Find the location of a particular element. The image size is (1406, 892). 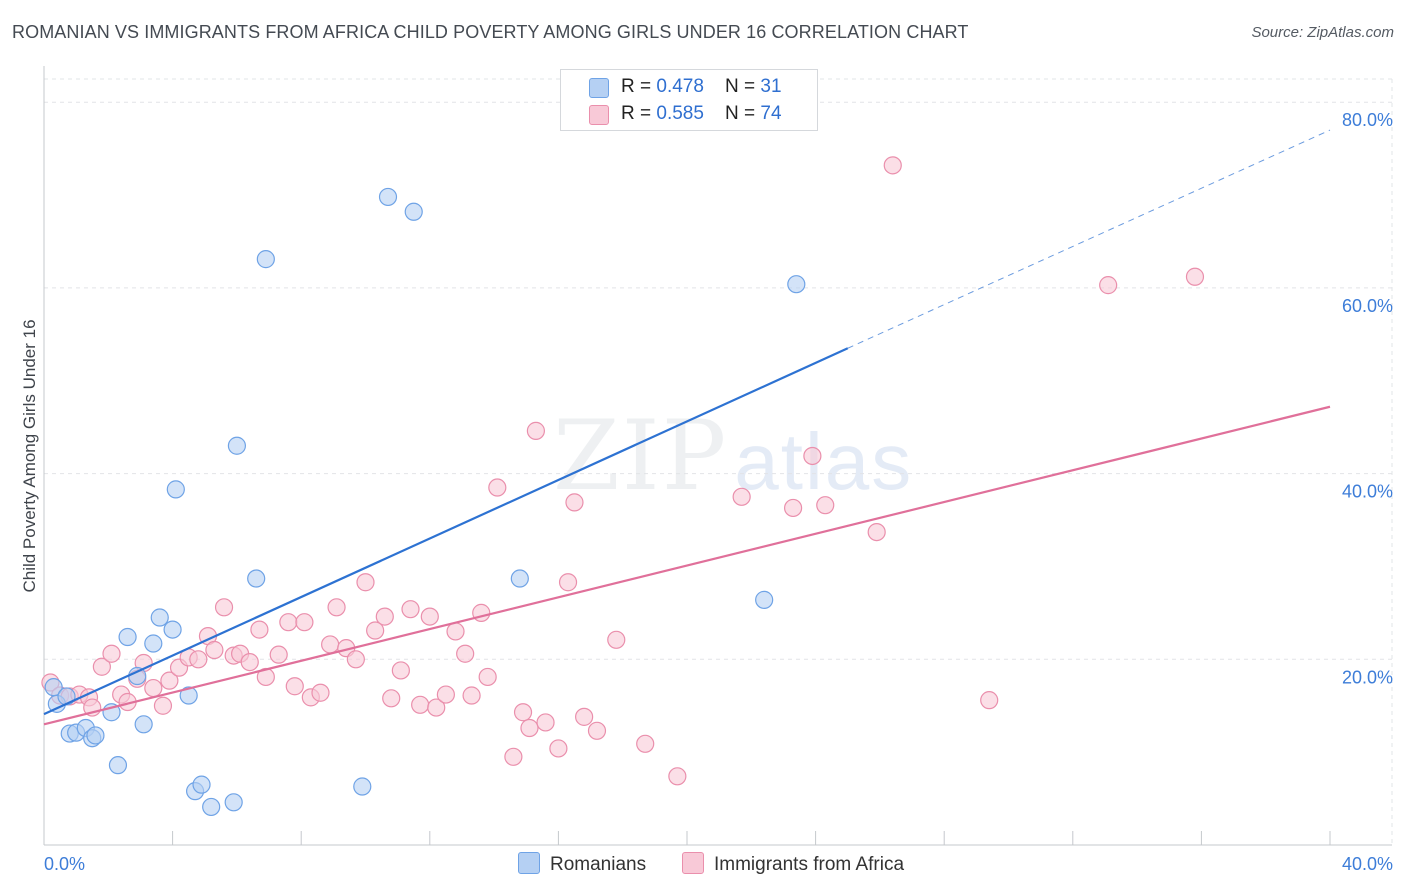

legend-swatch-africa is located at coordinates (599, 115).